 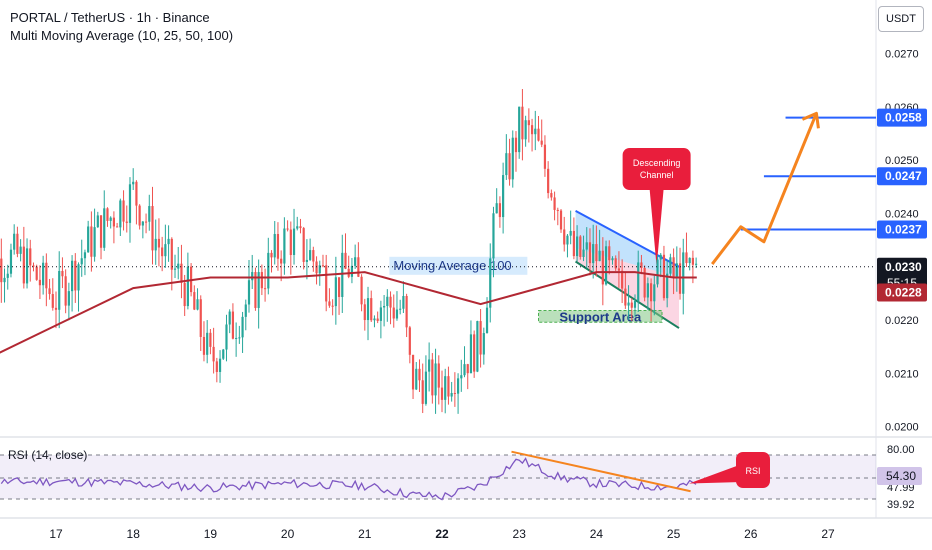 I want to click on currency-button: USDT, so click(x=901, y=19).